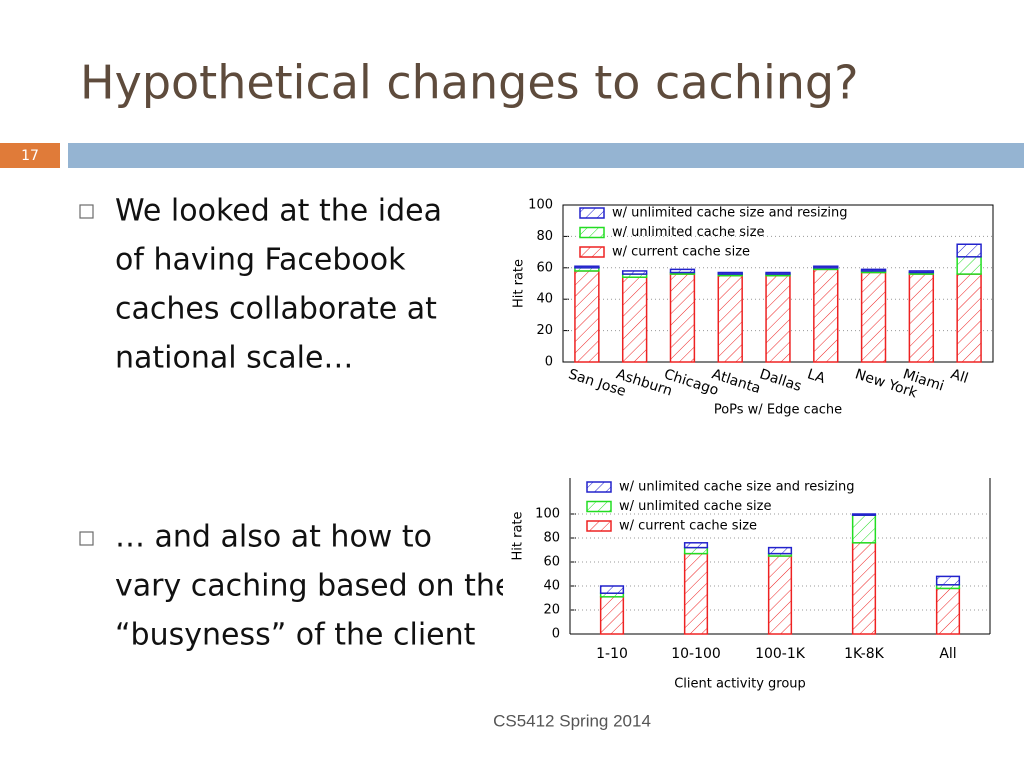  I want to click on x-tick-label: 1K-8K, so click(864, 654).